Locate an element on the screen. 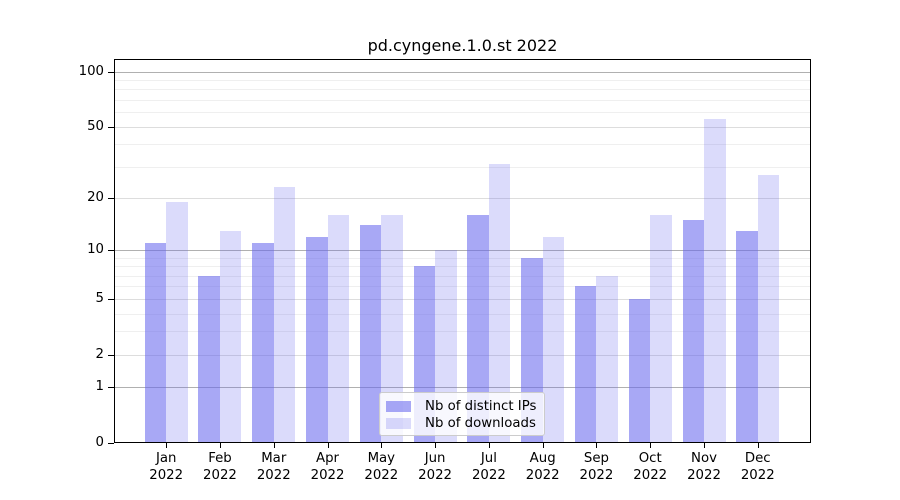 The width and height of the screenshot is (900, 500). y-tick-label-100: 100 is located at coordinates (91, 71).